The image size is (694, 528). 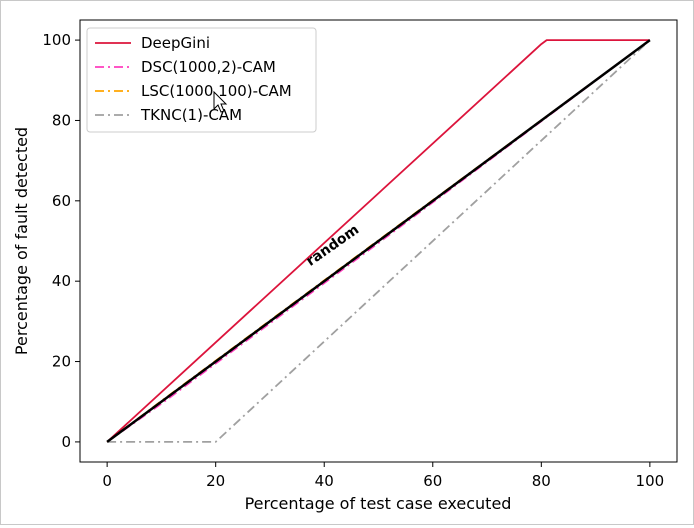 What do you see at coordinates (191, 115) in the screenshot?
I see `legend-label: TKNC(1)-CAM` at bounding box center [191, 115].